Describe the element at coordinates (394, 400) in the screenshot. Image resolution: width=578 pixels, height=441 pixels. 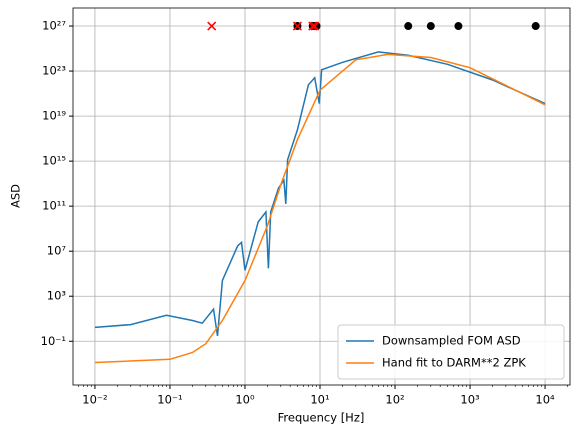
I see `x-tick-label: 10²` at that location.